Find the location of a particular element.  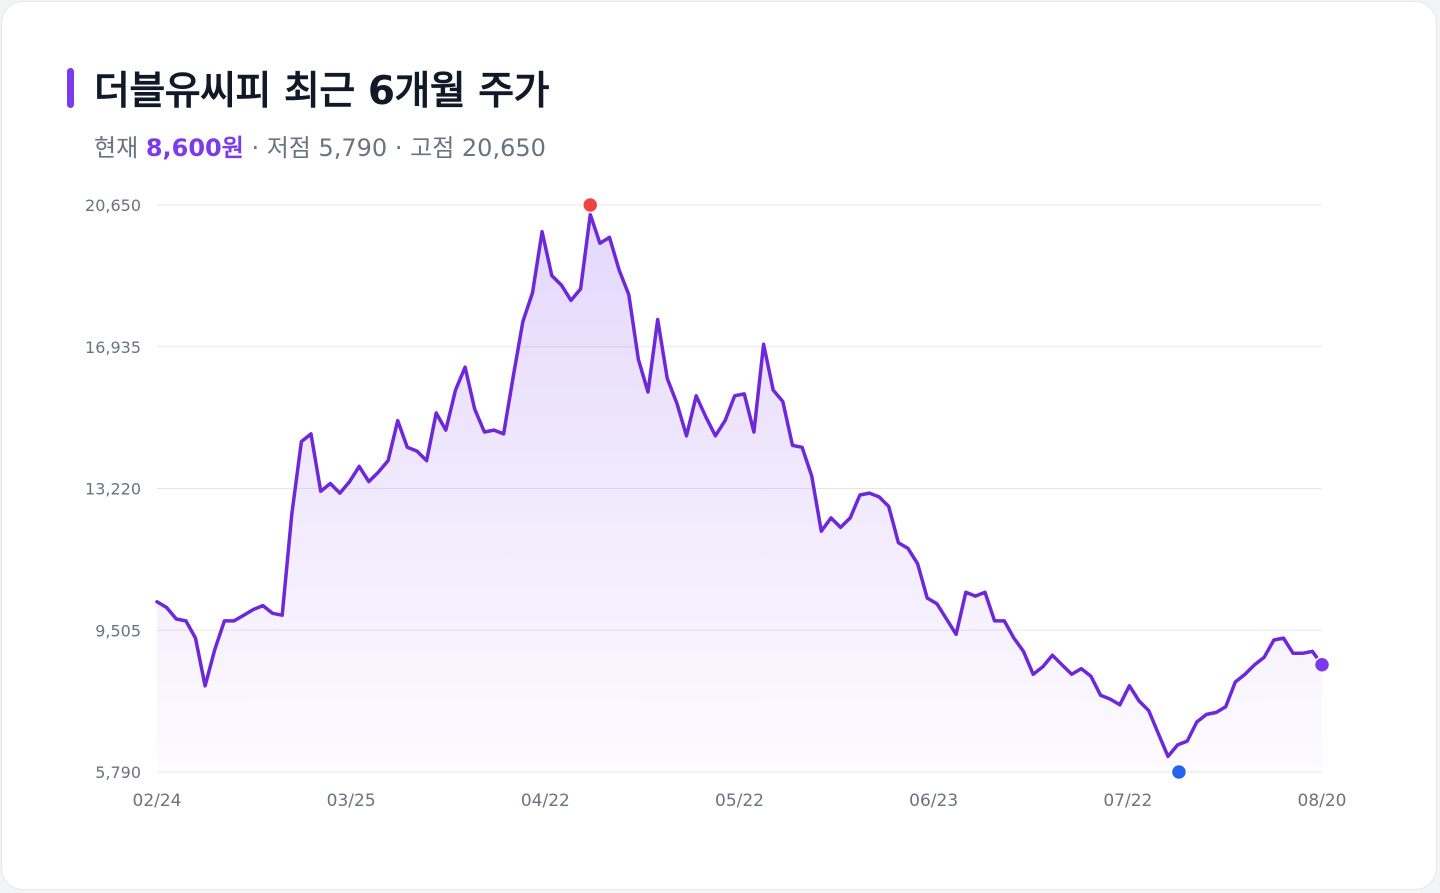

x-tick-label: 03/25 is located at coordinates (351, 801).